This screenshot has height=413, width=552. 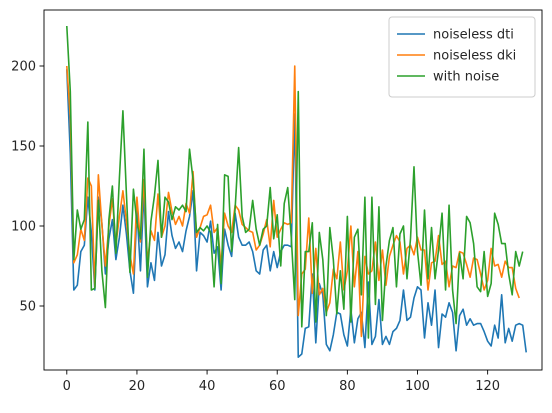 I want to click on x-tick-label: 100, so click(x=417, y=386).